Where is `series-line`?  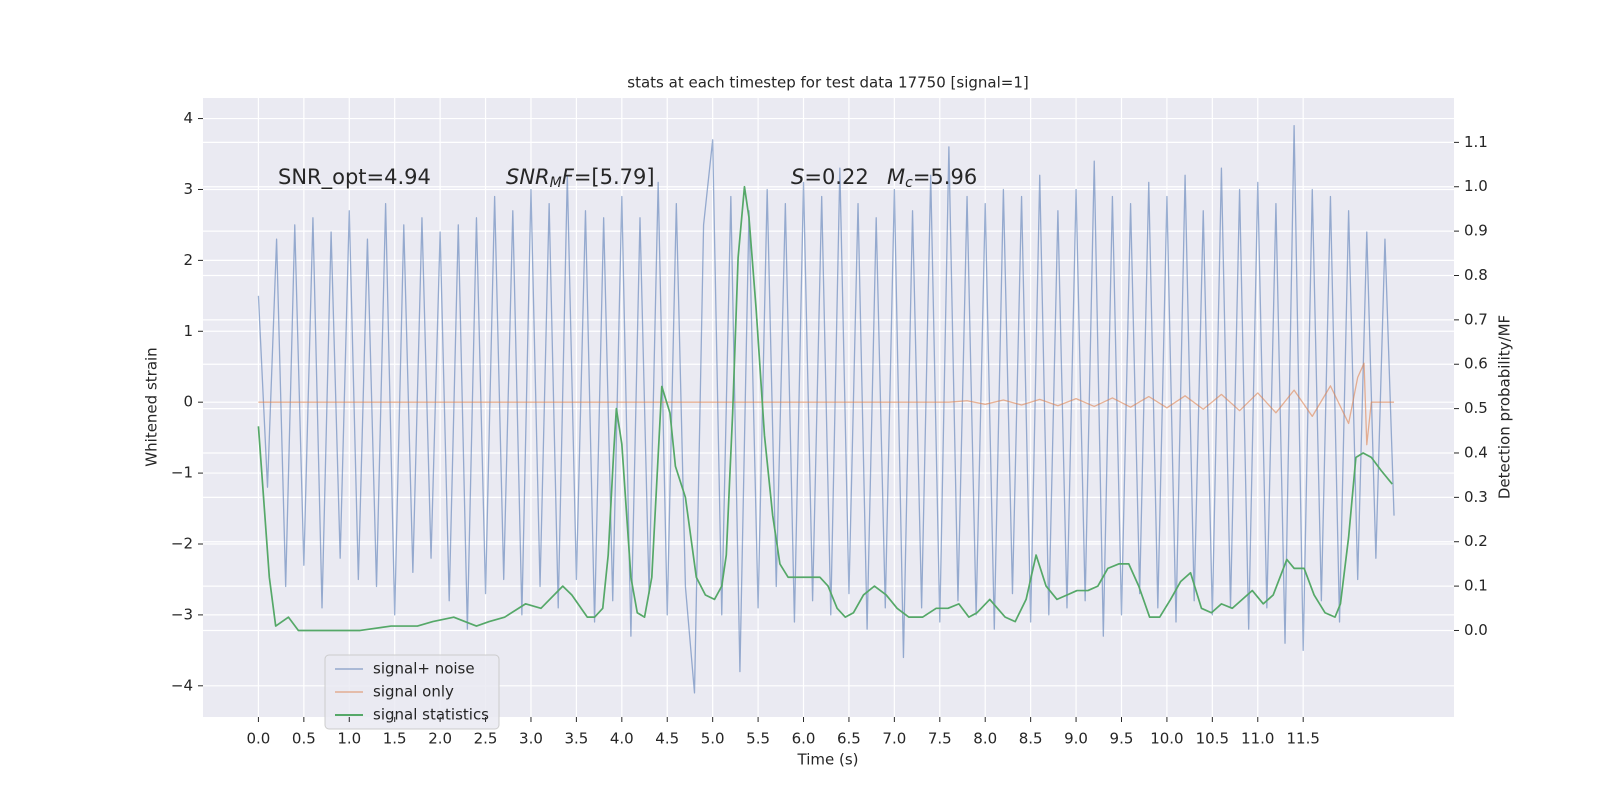
series-line is located at coordinates (826, 404).